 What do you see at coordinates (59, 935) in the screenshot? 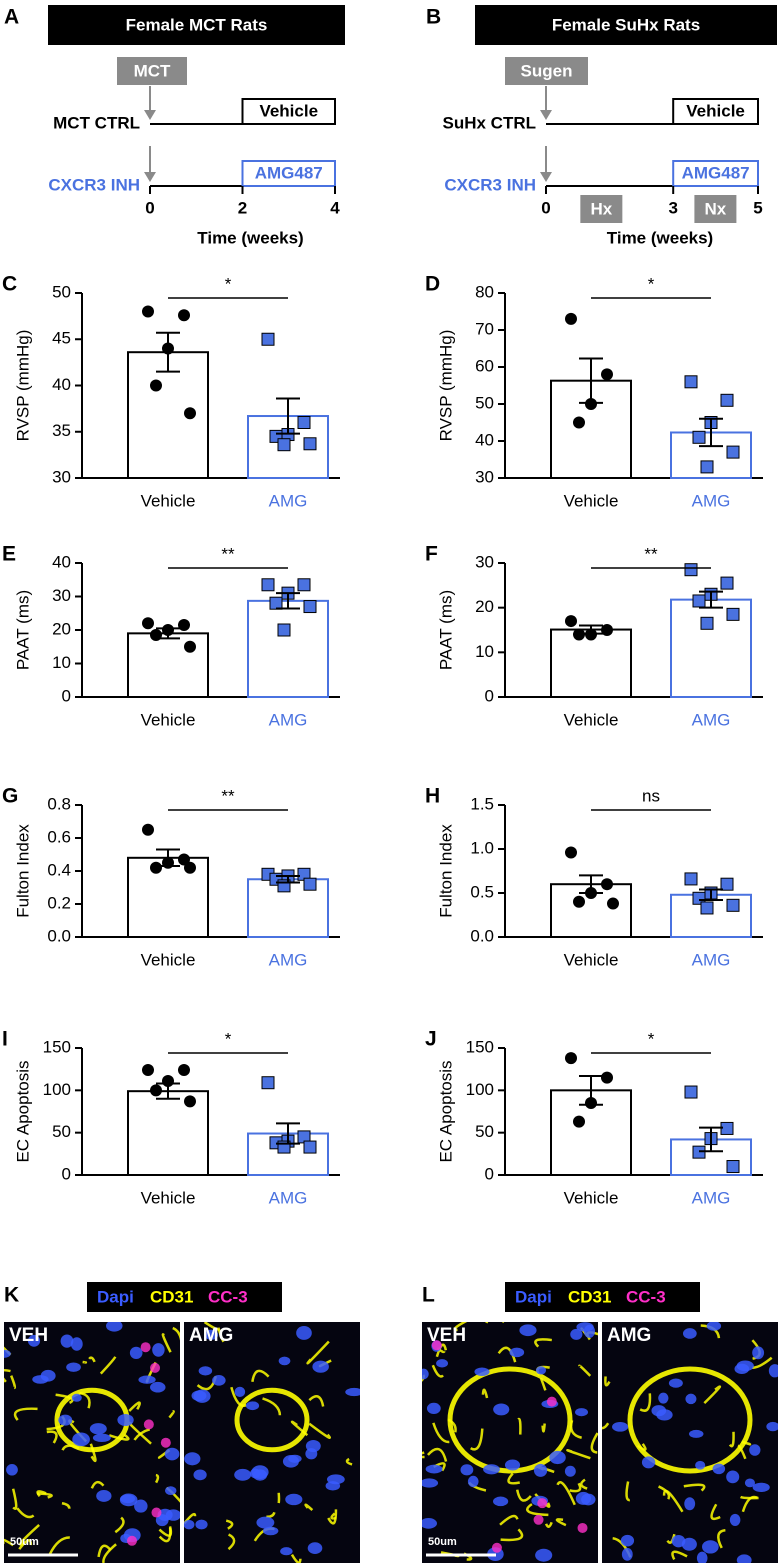
I see `y-tick-label: 0.0` at bounding box center [59, 935].